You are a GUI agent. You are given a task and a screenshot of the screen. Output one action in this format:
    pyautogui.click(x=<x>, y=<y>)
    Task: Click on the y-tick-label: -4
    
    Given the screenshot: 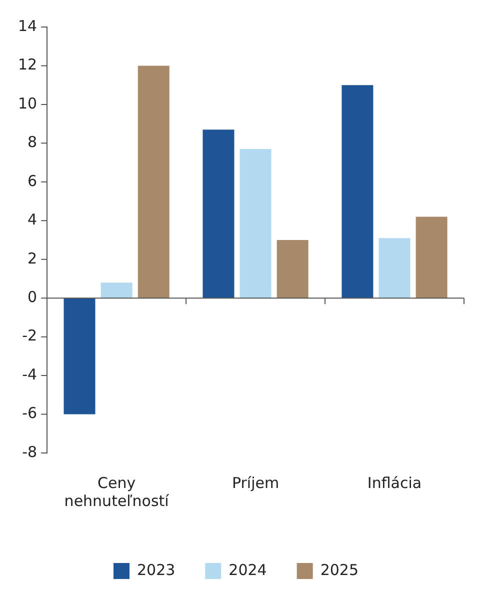 What is the action you would take?
    pyautogui.click(x=30, y=374)
    